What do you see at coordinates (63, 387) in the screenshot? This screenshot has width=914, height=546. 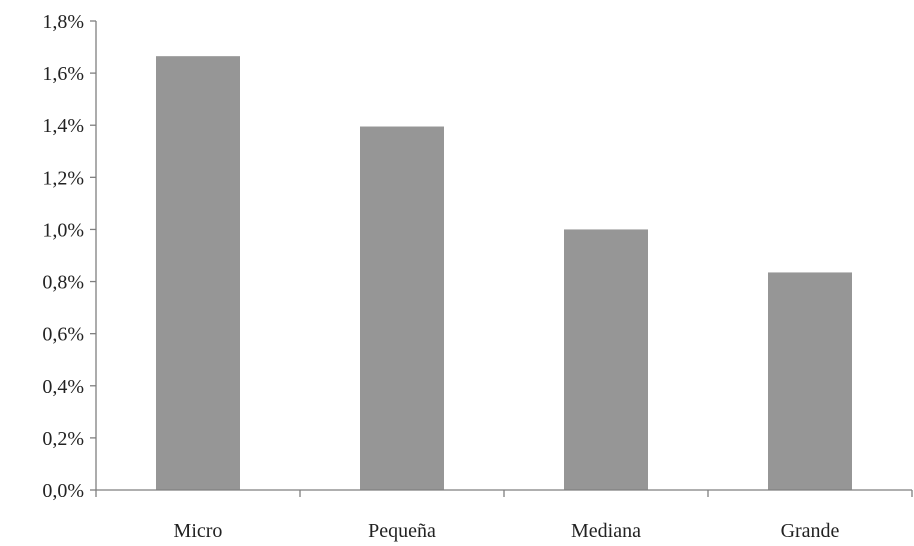 I see `y-tick-label: 0,4%` at bounding box center [63, 387].